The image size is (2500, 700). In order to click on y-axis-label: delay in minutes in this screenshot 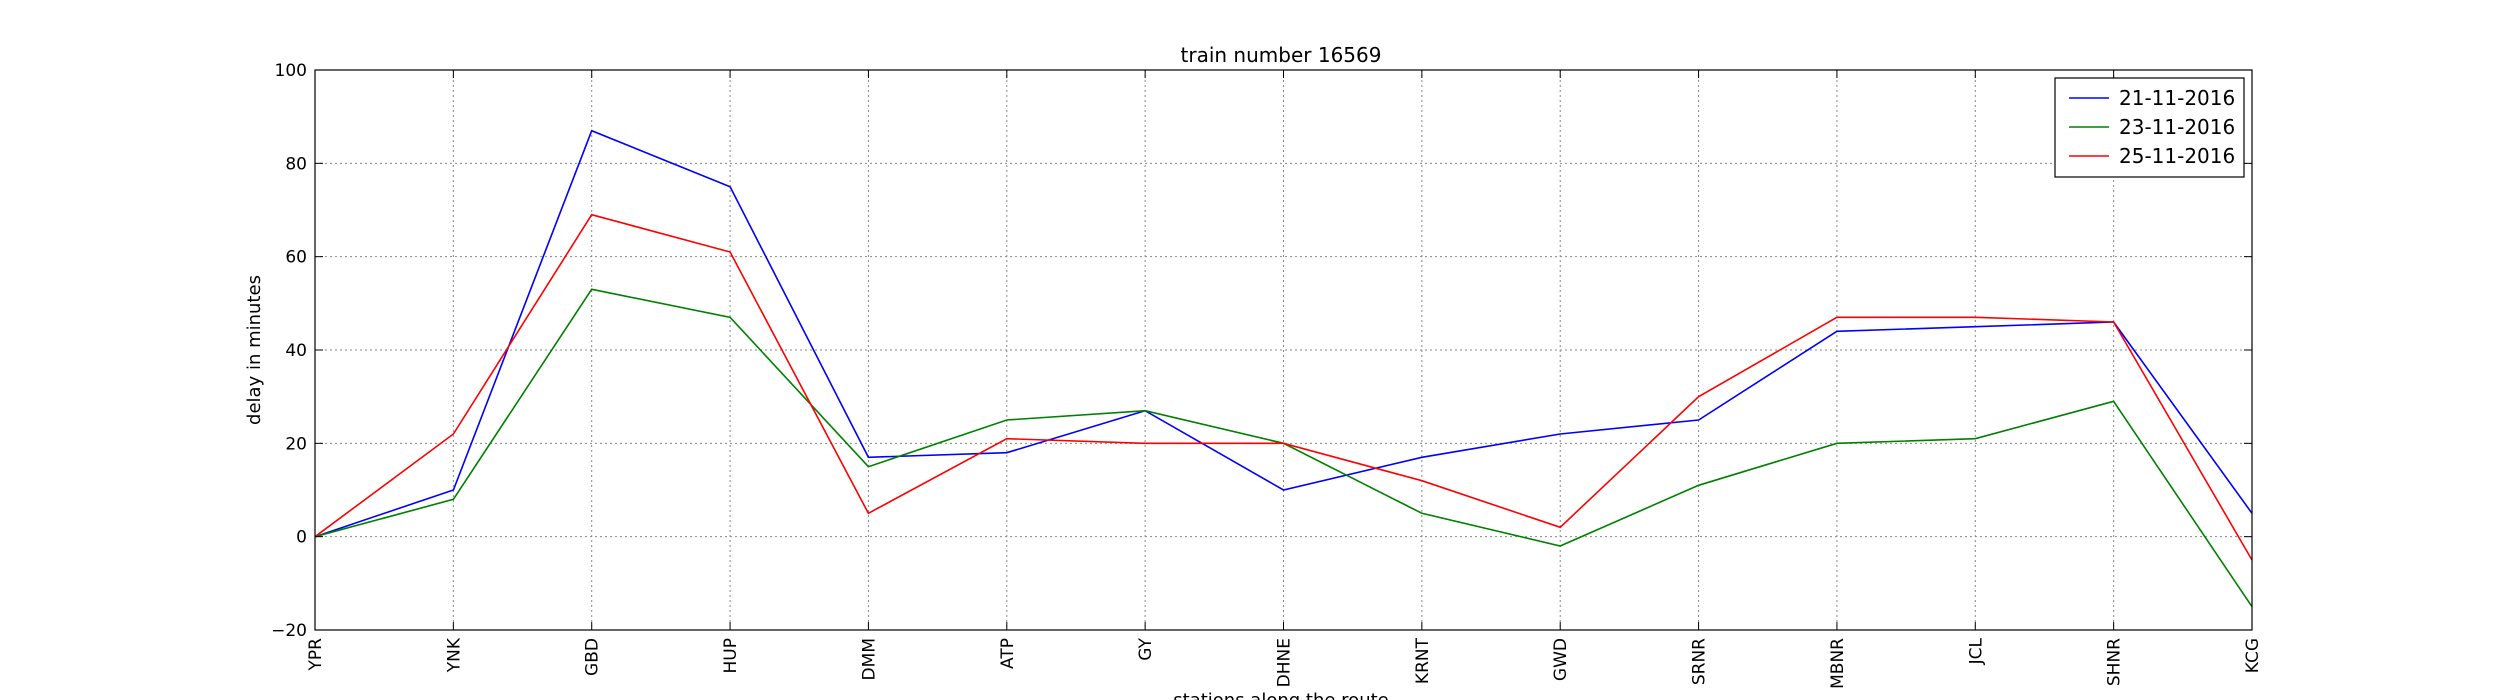, I will do `click(254, 350)`.